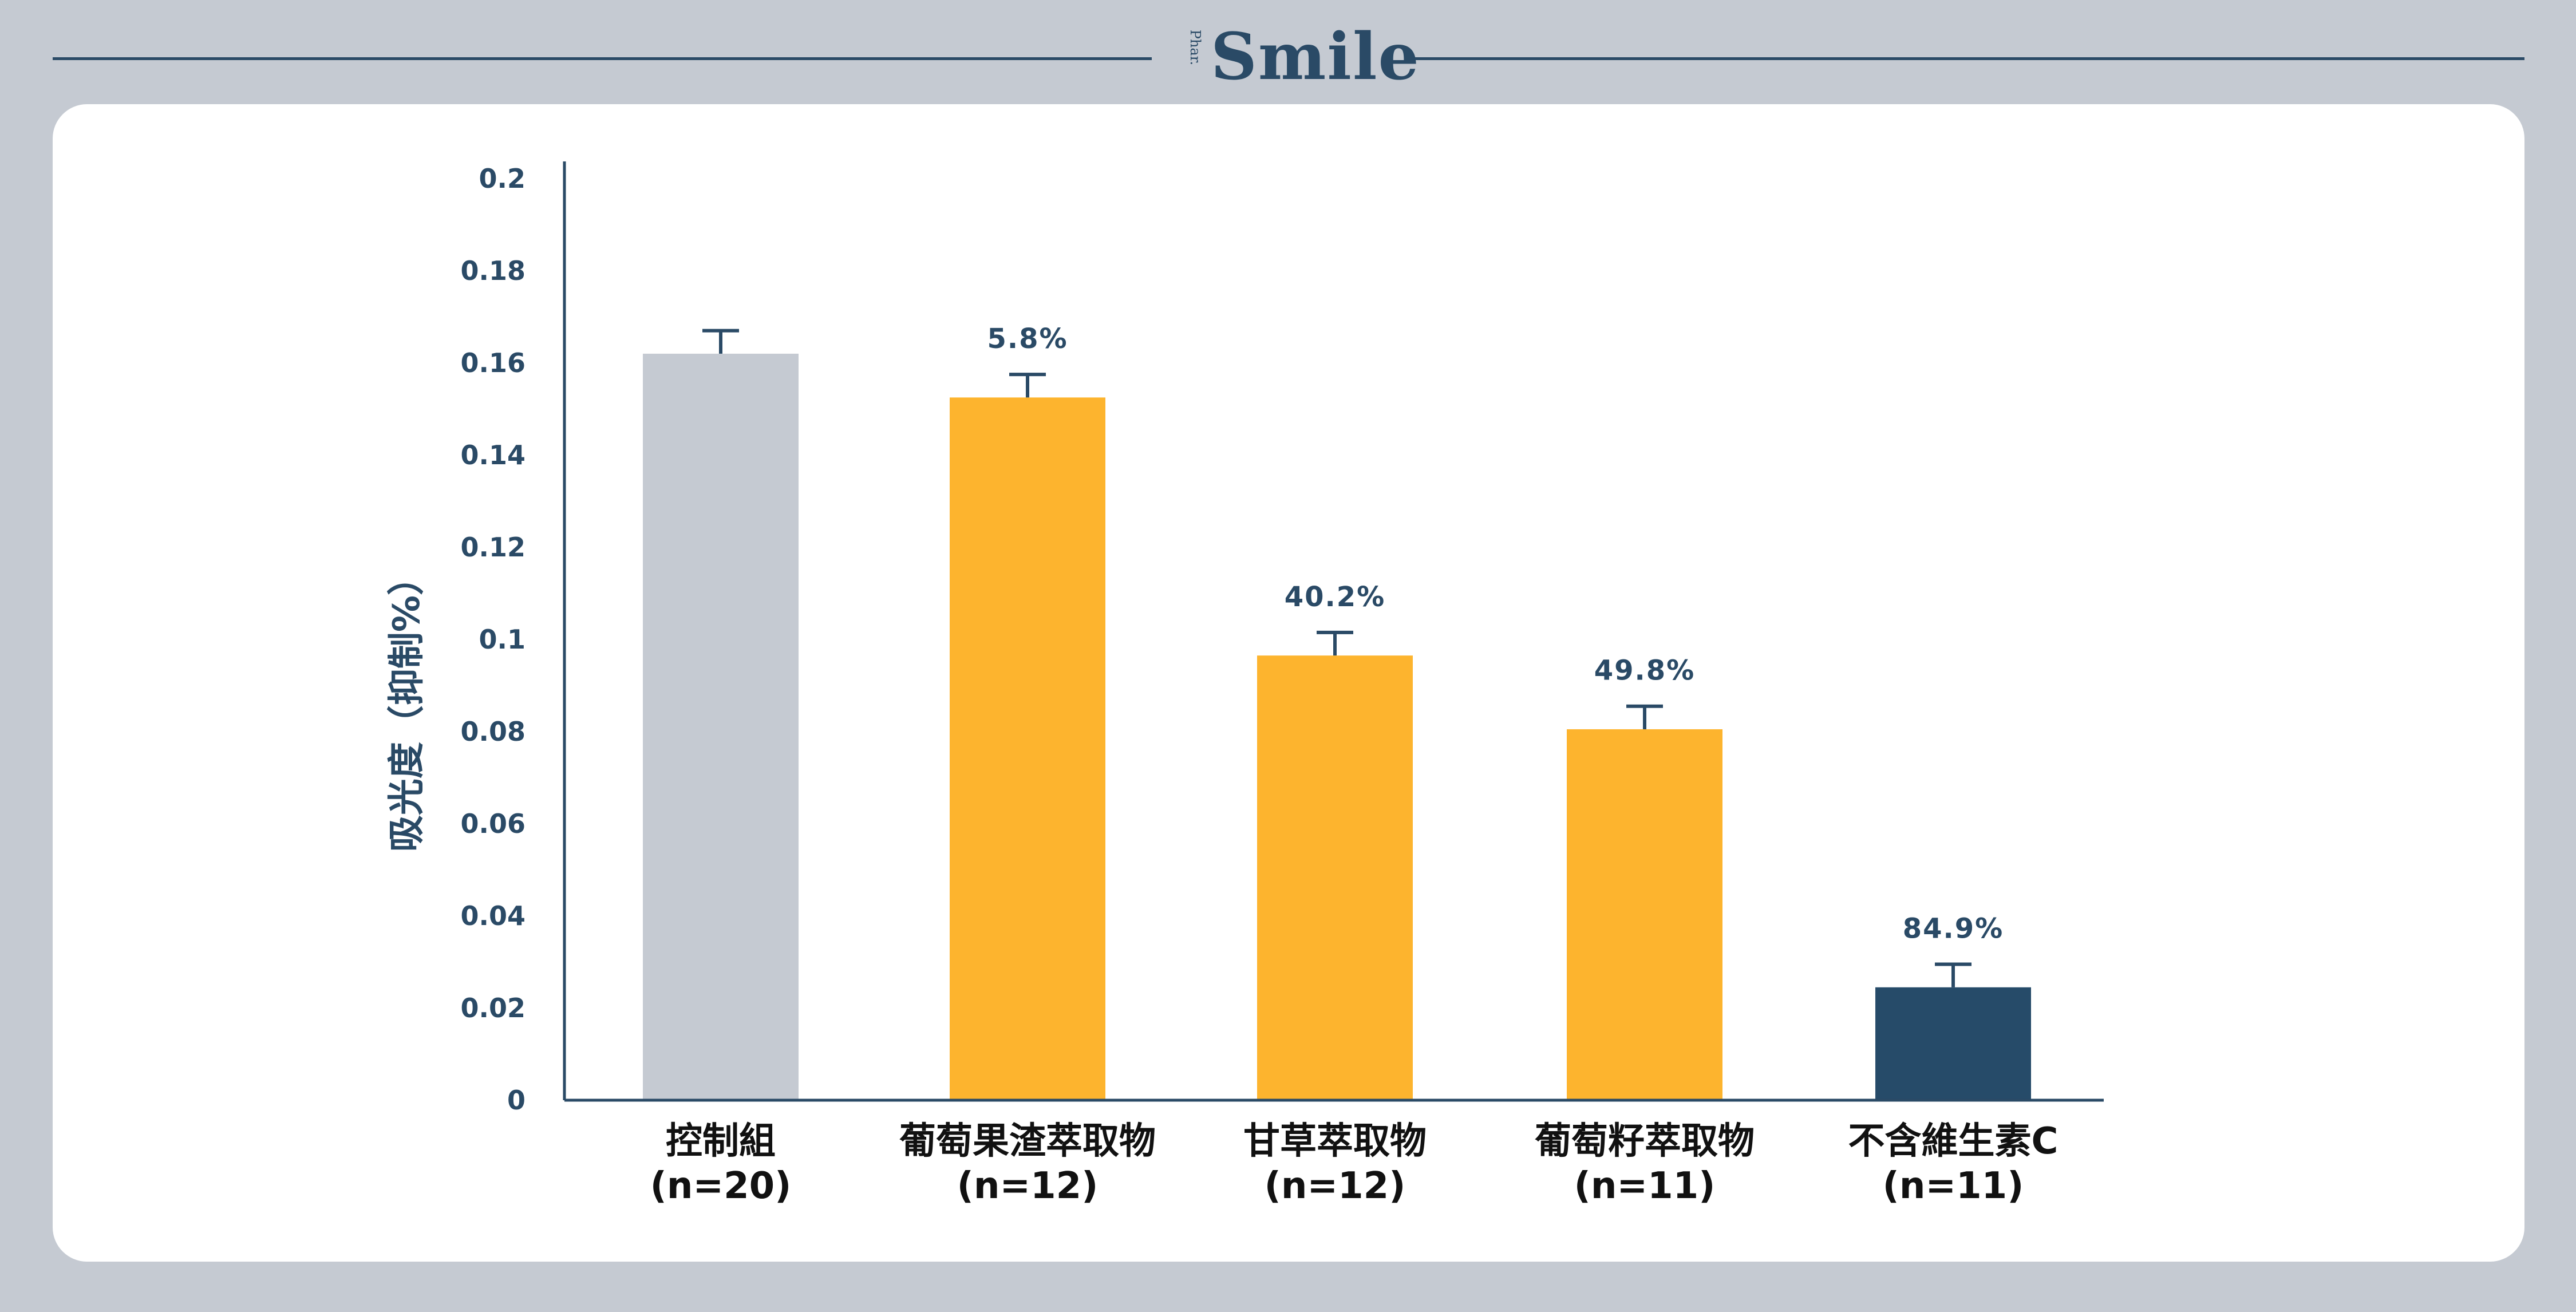  I want to click on y-tick-labels: 0 0.02 0.04 0.06 0.08 0.1 0.12 0.14 0.16 0.18 0.2, so click(493, 639).